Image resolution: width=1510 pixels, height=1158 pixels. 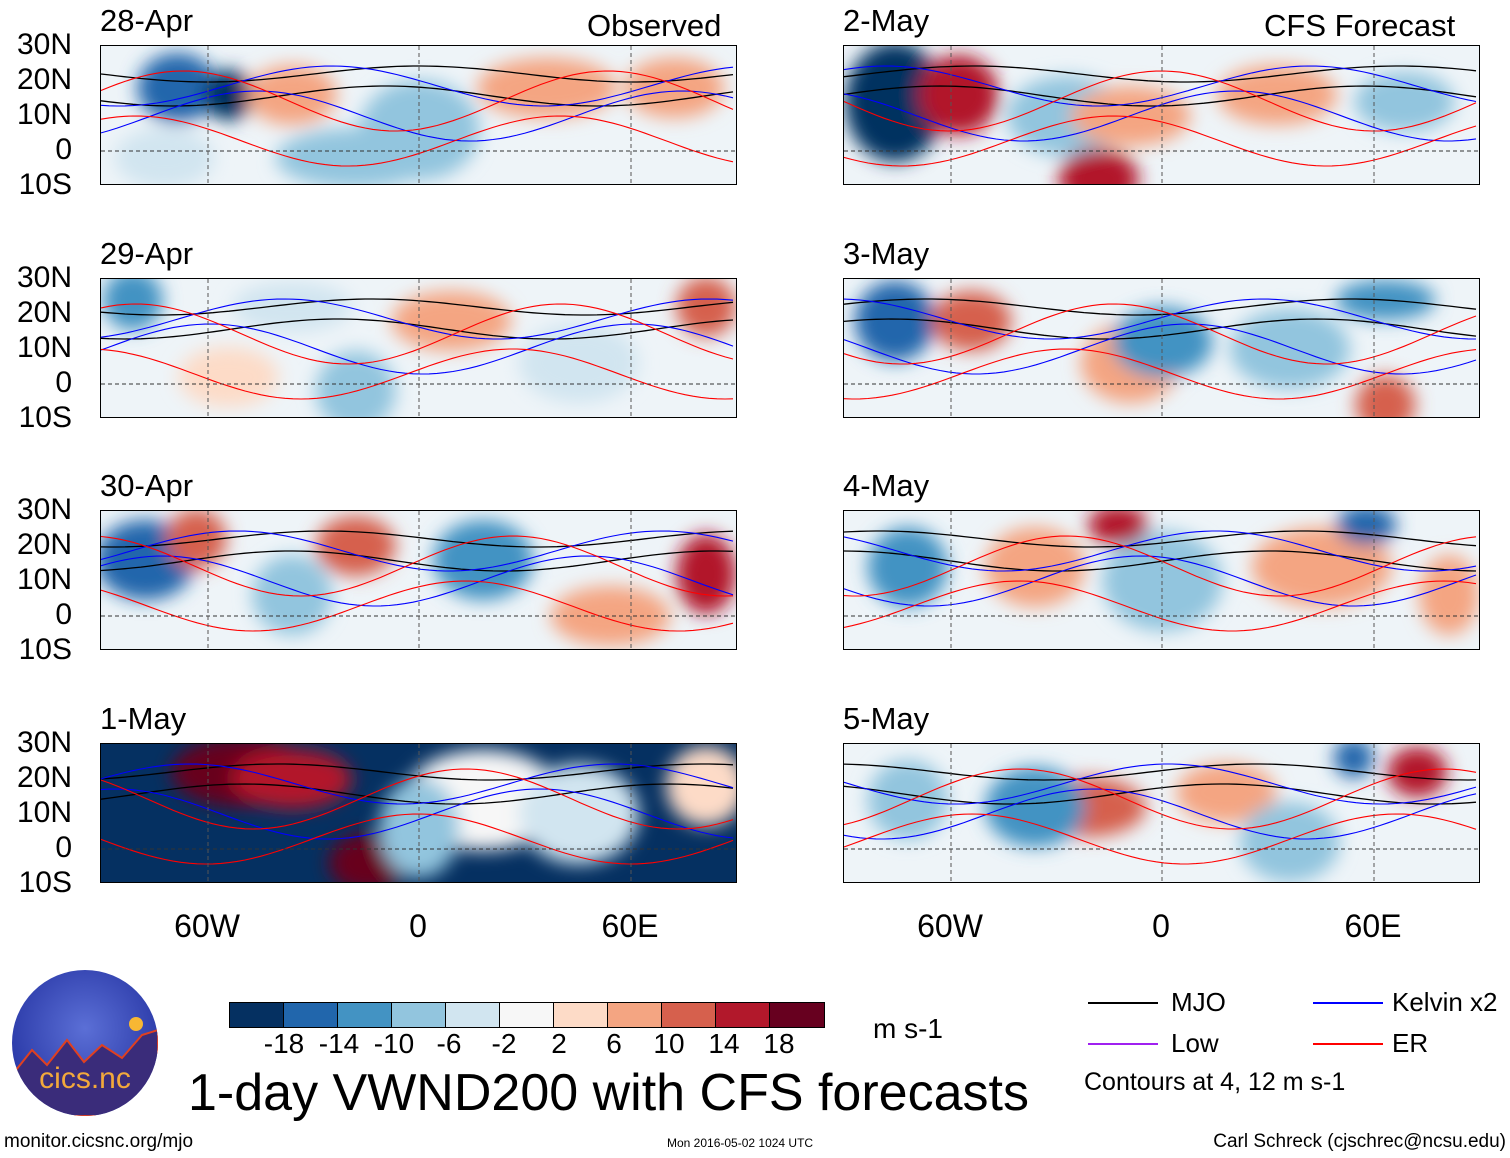 What do you see at coordinates (1410, 1043) in the screenshot?
I see `legend-er: ER` at bounding box center [1410, 1043].